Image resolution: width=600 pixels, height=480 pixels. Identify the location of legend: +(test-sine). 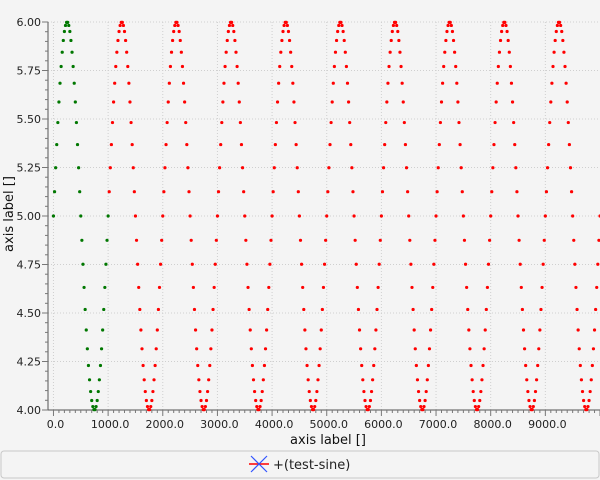
(300, 464).